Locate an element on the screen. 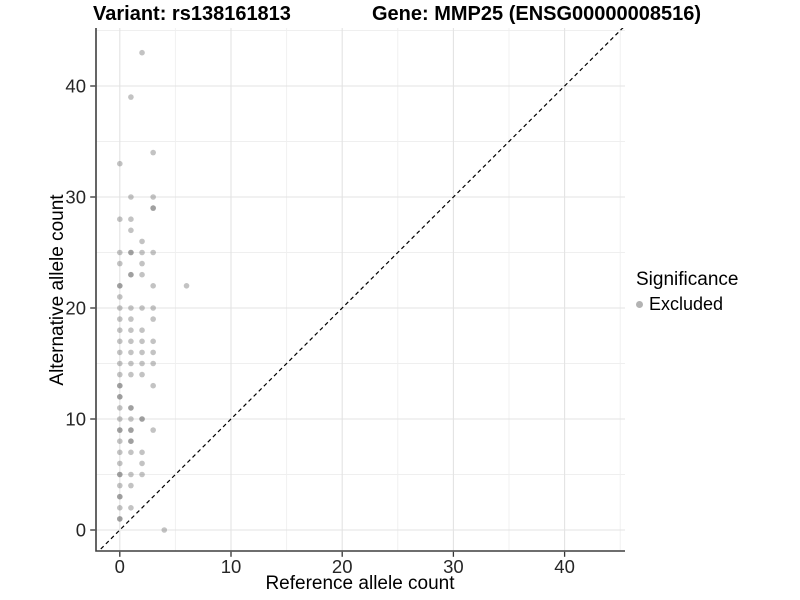 The width and height of the screenshot is (800, 600). x-tick-labels: 0 10 20 30 40 is located at coordinates (345, 566).